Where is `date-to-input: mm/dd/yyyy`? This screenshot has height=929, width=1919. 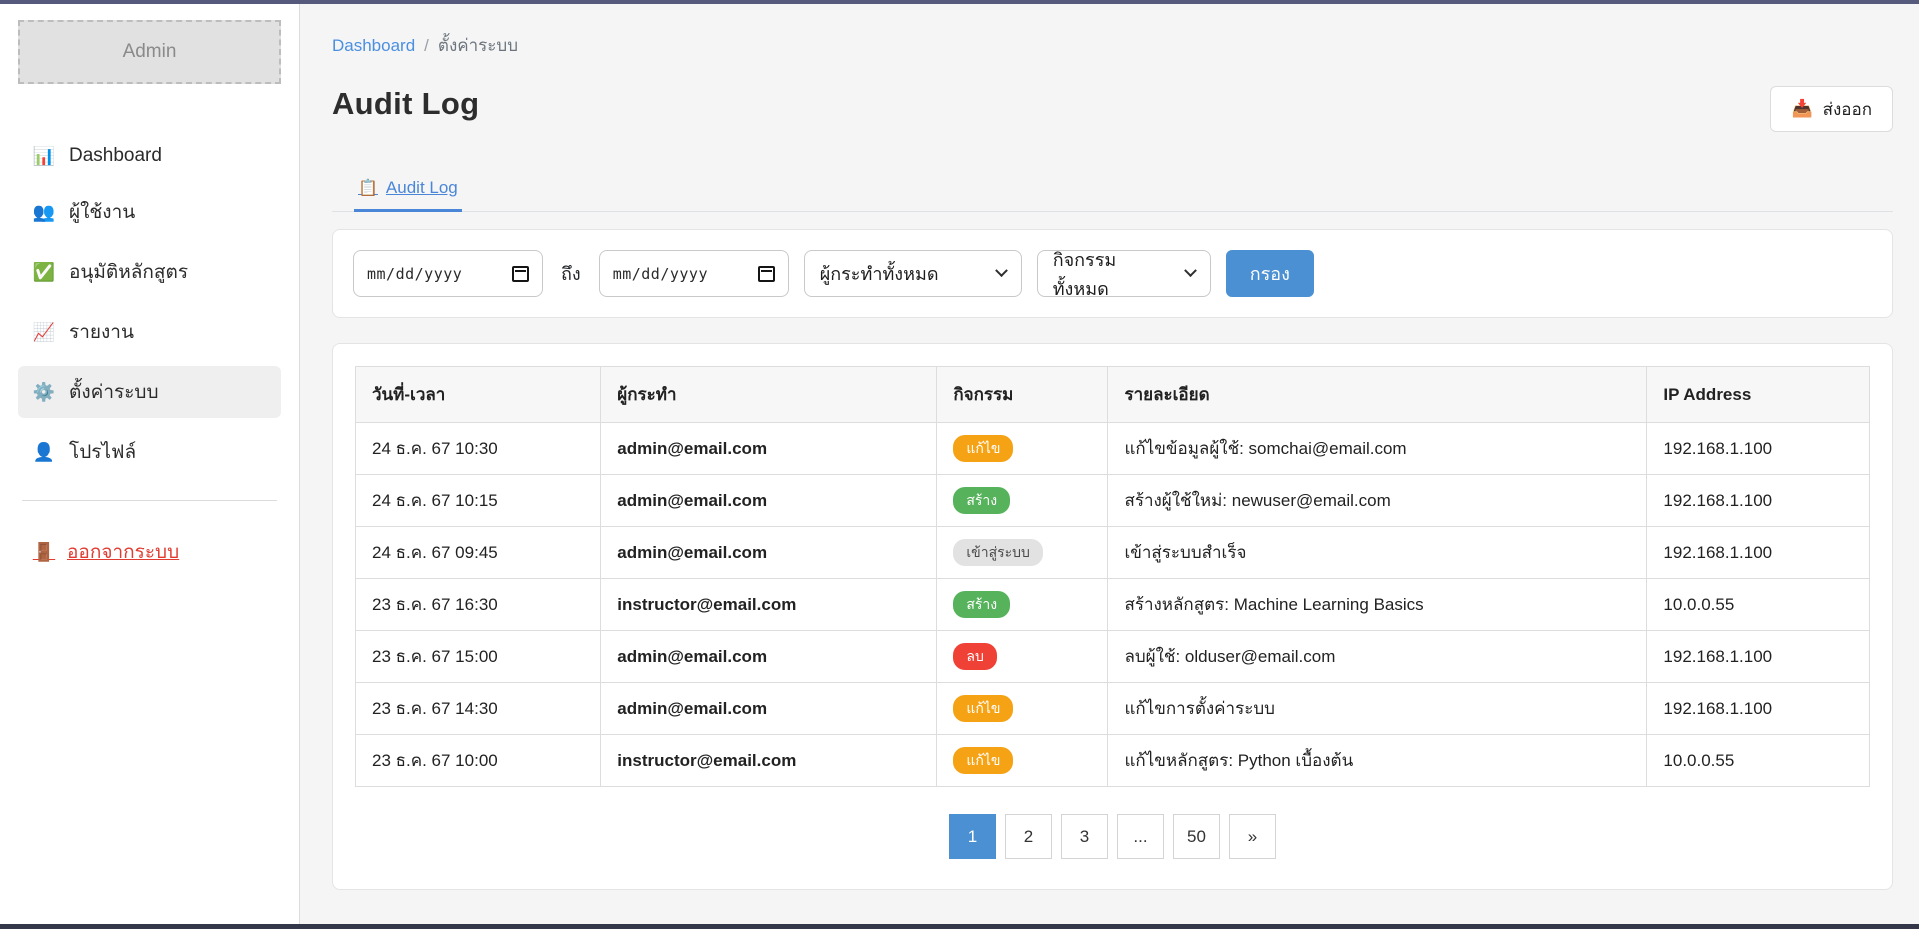 date-to-input: mm/dd/yyyy is located at coordinates (693, 273).